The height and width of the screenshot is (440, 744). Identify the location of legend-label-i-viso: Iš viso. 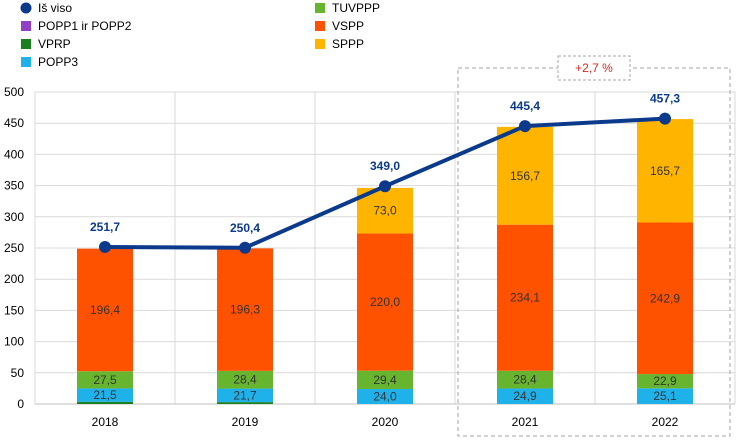
(55, 8).